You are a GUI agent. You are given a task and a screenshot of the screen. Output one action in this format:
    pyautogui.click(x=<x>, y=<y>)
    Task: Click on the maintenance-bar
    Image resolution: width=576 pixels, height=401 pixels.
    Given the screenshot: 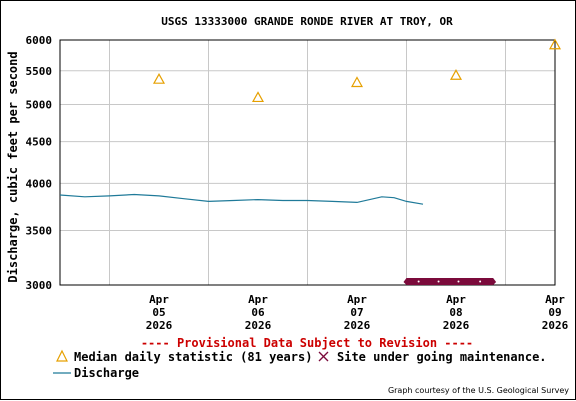 What is the action you would take?
    pyautogui.click(x=450, y=281)
    